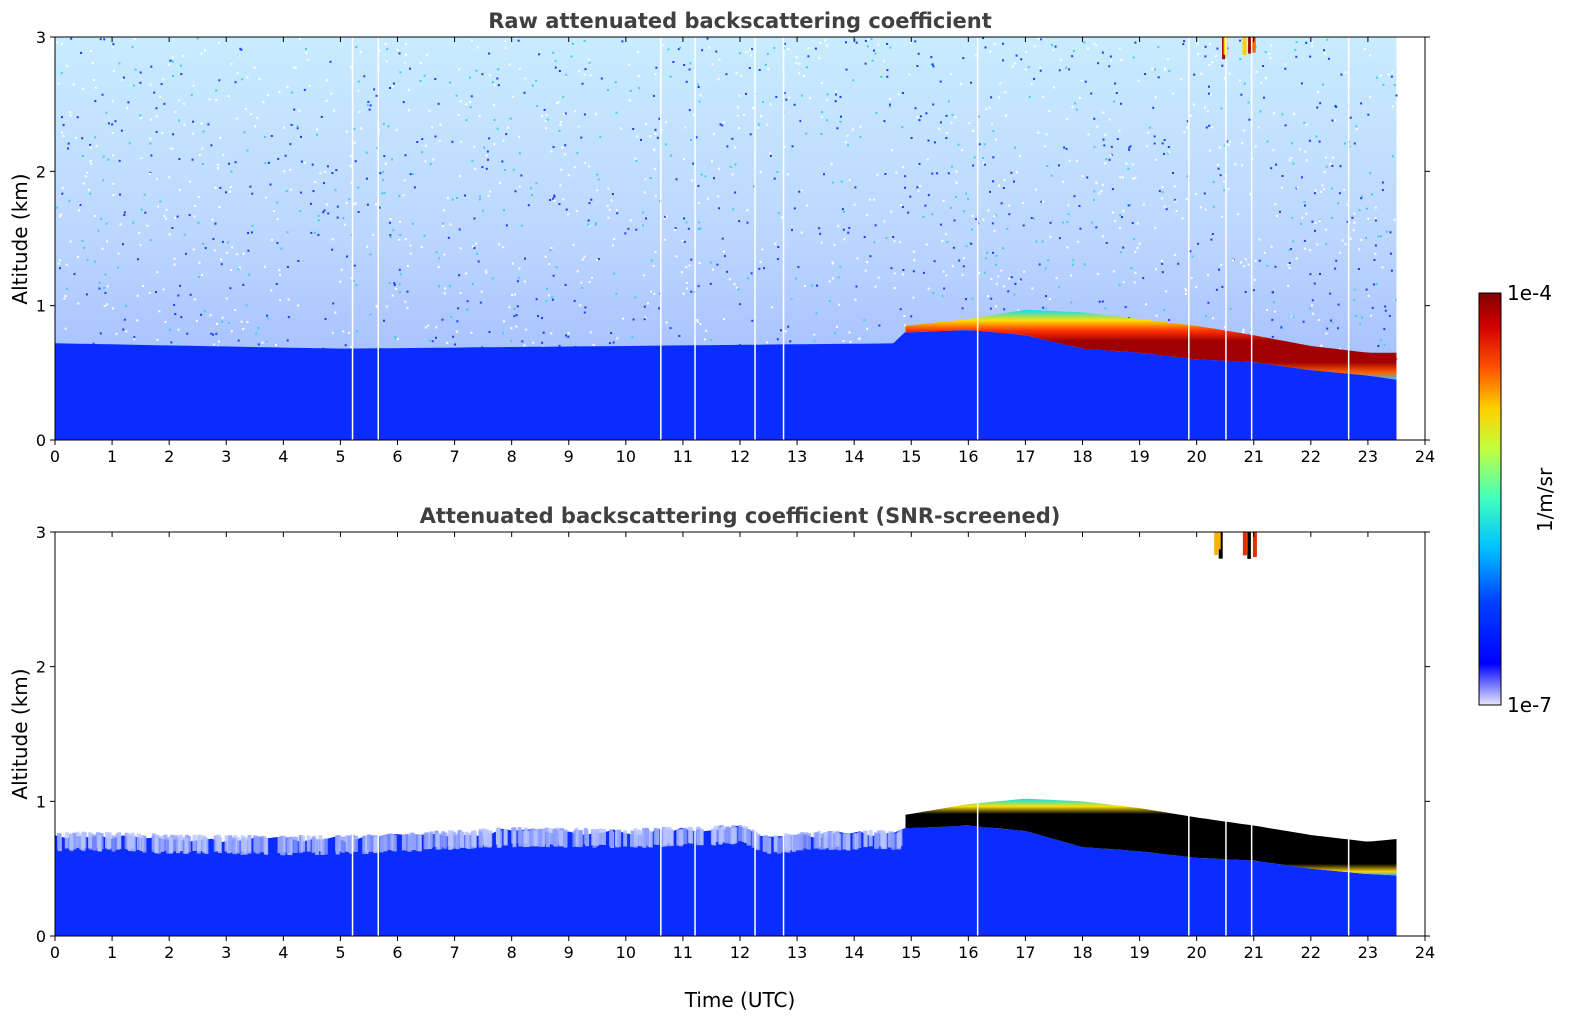 This screenshot has width=1595, height=1020. Describe the element at coordinates (480, 840) in the screenshot. I see `boundary-layer-fringe` at that location.